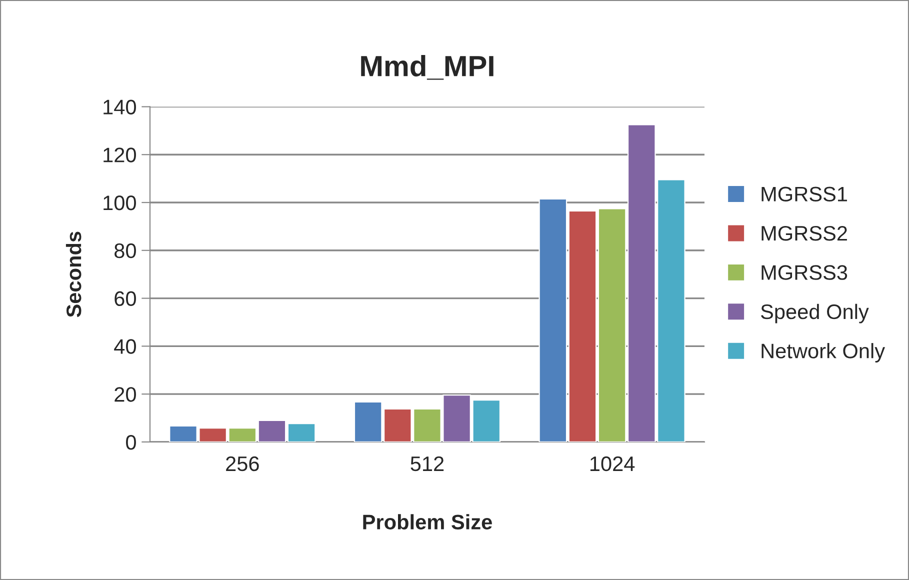 This screenshot has width=909, height=580. What do you see at coordinates (804, 233) in the screenshot?
I see `legend-label: MGRSS2` at bounding box center [804, 233].